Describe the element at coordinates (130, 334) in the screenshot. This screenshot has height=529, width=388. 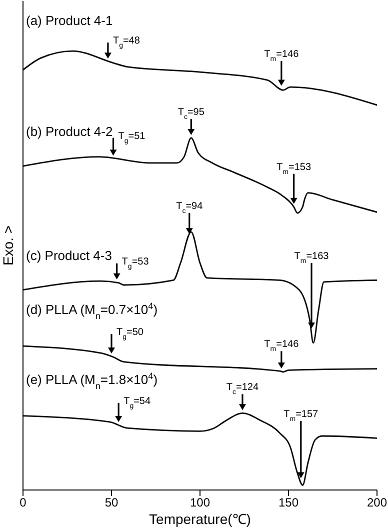
I see `annotation: T$_{g}$=50` at that location.